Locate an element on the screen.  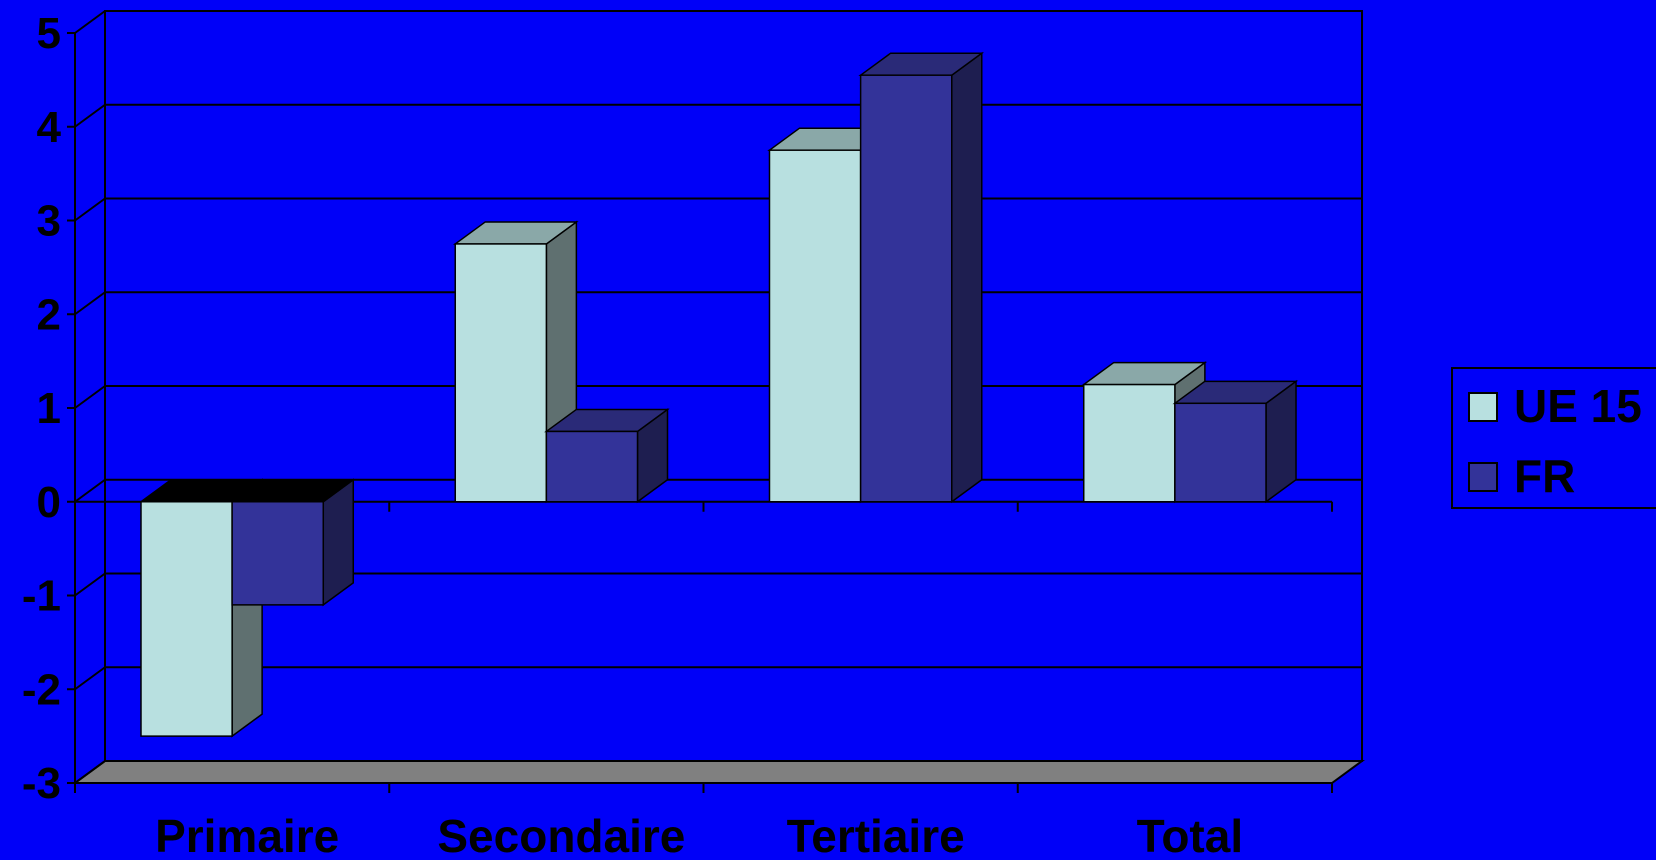
y-tick-label: -3 is located at coordinates (41, 783).